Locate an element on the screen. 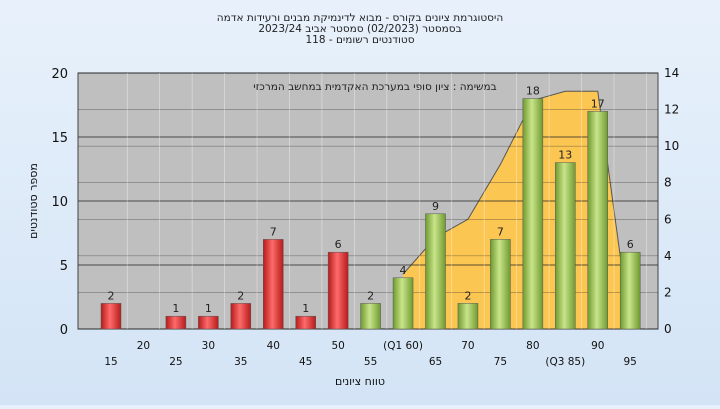 Image resolution: width=720 pixels, height=409 pixels. y2-tick-label: 2 is located at coordinates (668, 292).